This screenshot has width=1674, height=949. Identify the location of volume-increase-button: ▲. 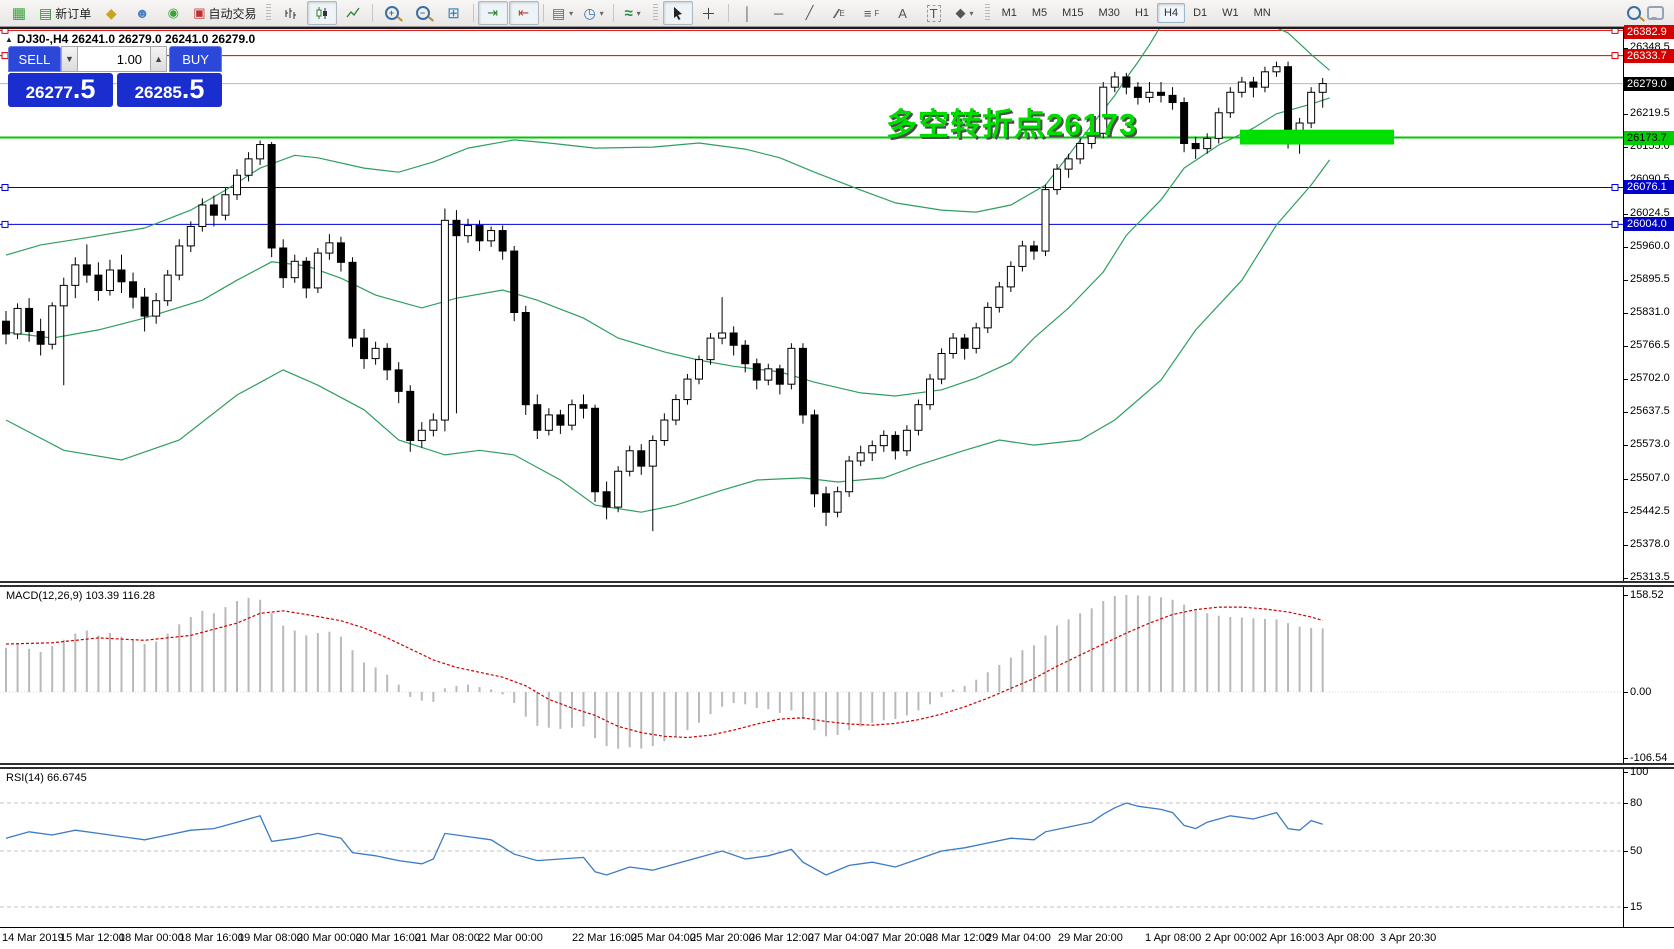
(159, 59).